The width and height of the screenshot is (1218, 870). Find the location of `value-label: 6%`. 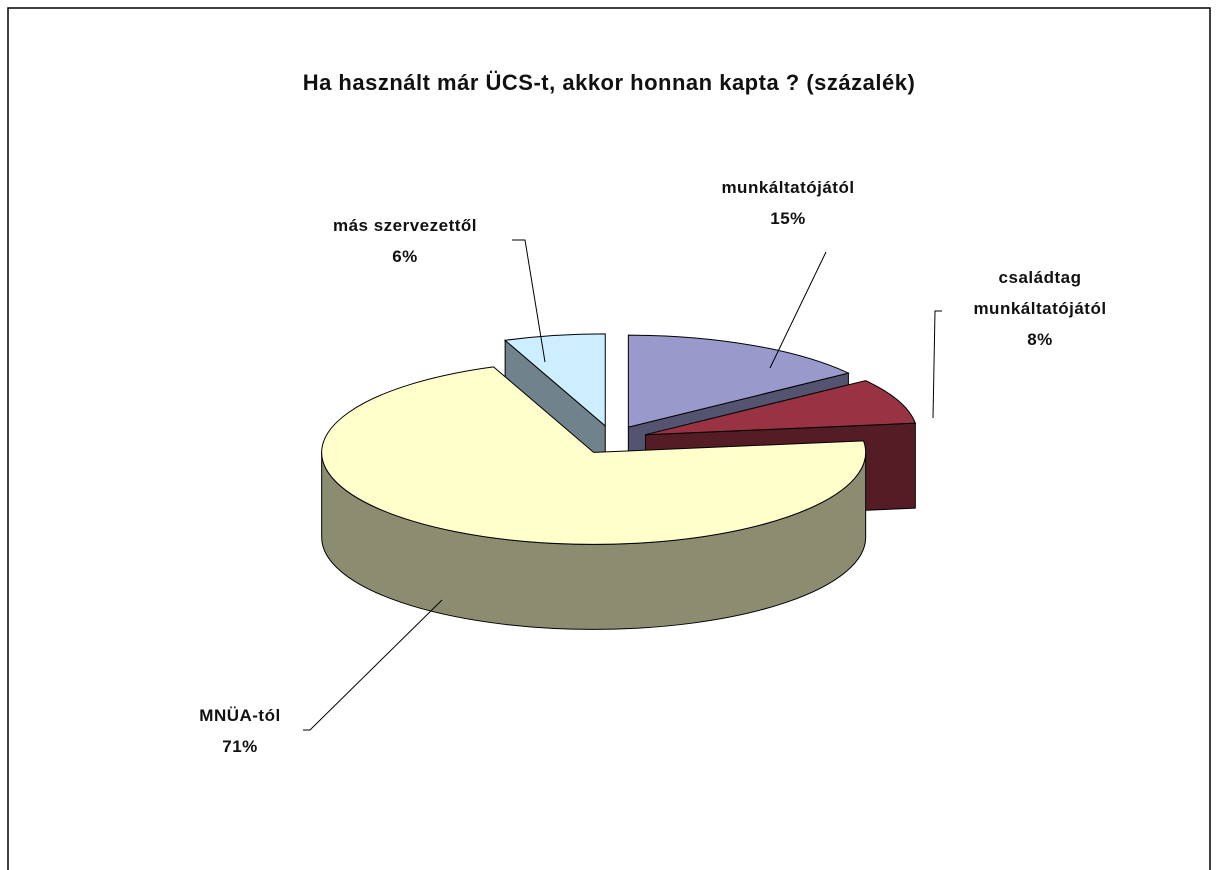

value-label: 6% is located at coordinates (405, 256).